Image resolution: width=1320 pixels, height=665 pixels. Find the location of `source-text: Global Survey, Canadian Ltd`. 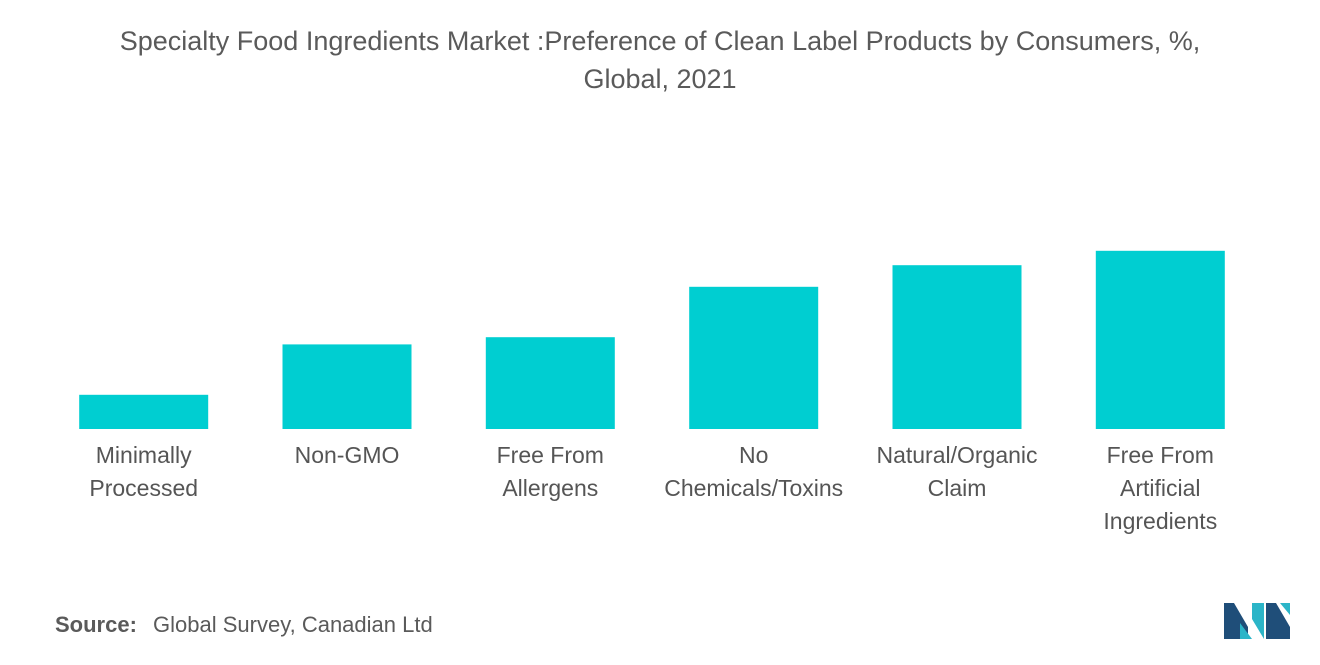

source-text: Global Survey, Canadian Ltd is located at coordinates (293, 624).